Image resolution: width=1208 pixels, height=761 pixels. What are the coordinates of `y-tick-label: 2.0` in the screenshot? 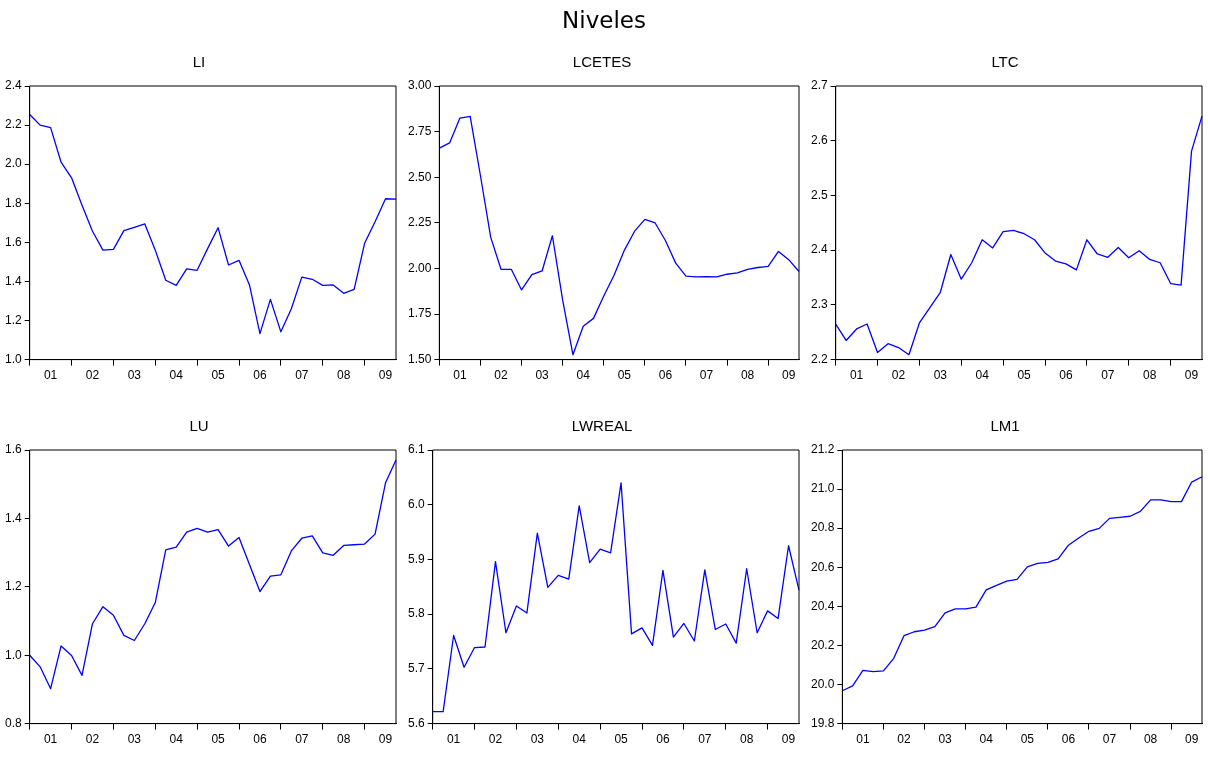 It's located at (13, 163).